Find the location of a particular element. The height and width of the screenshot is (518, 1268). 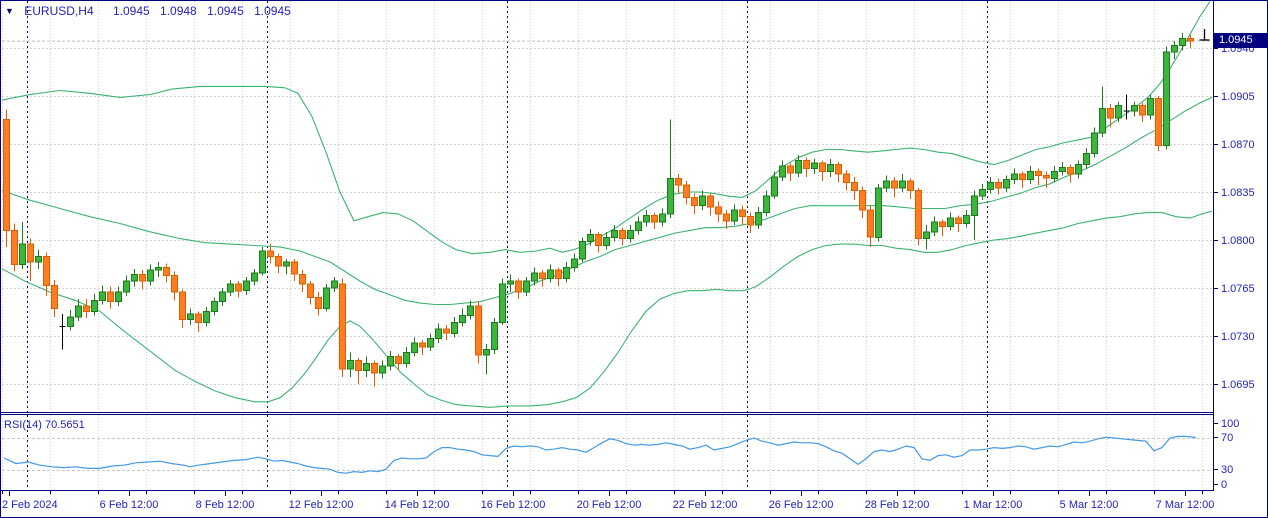

svg-text: 70 is located at coordinates (1227, 438).